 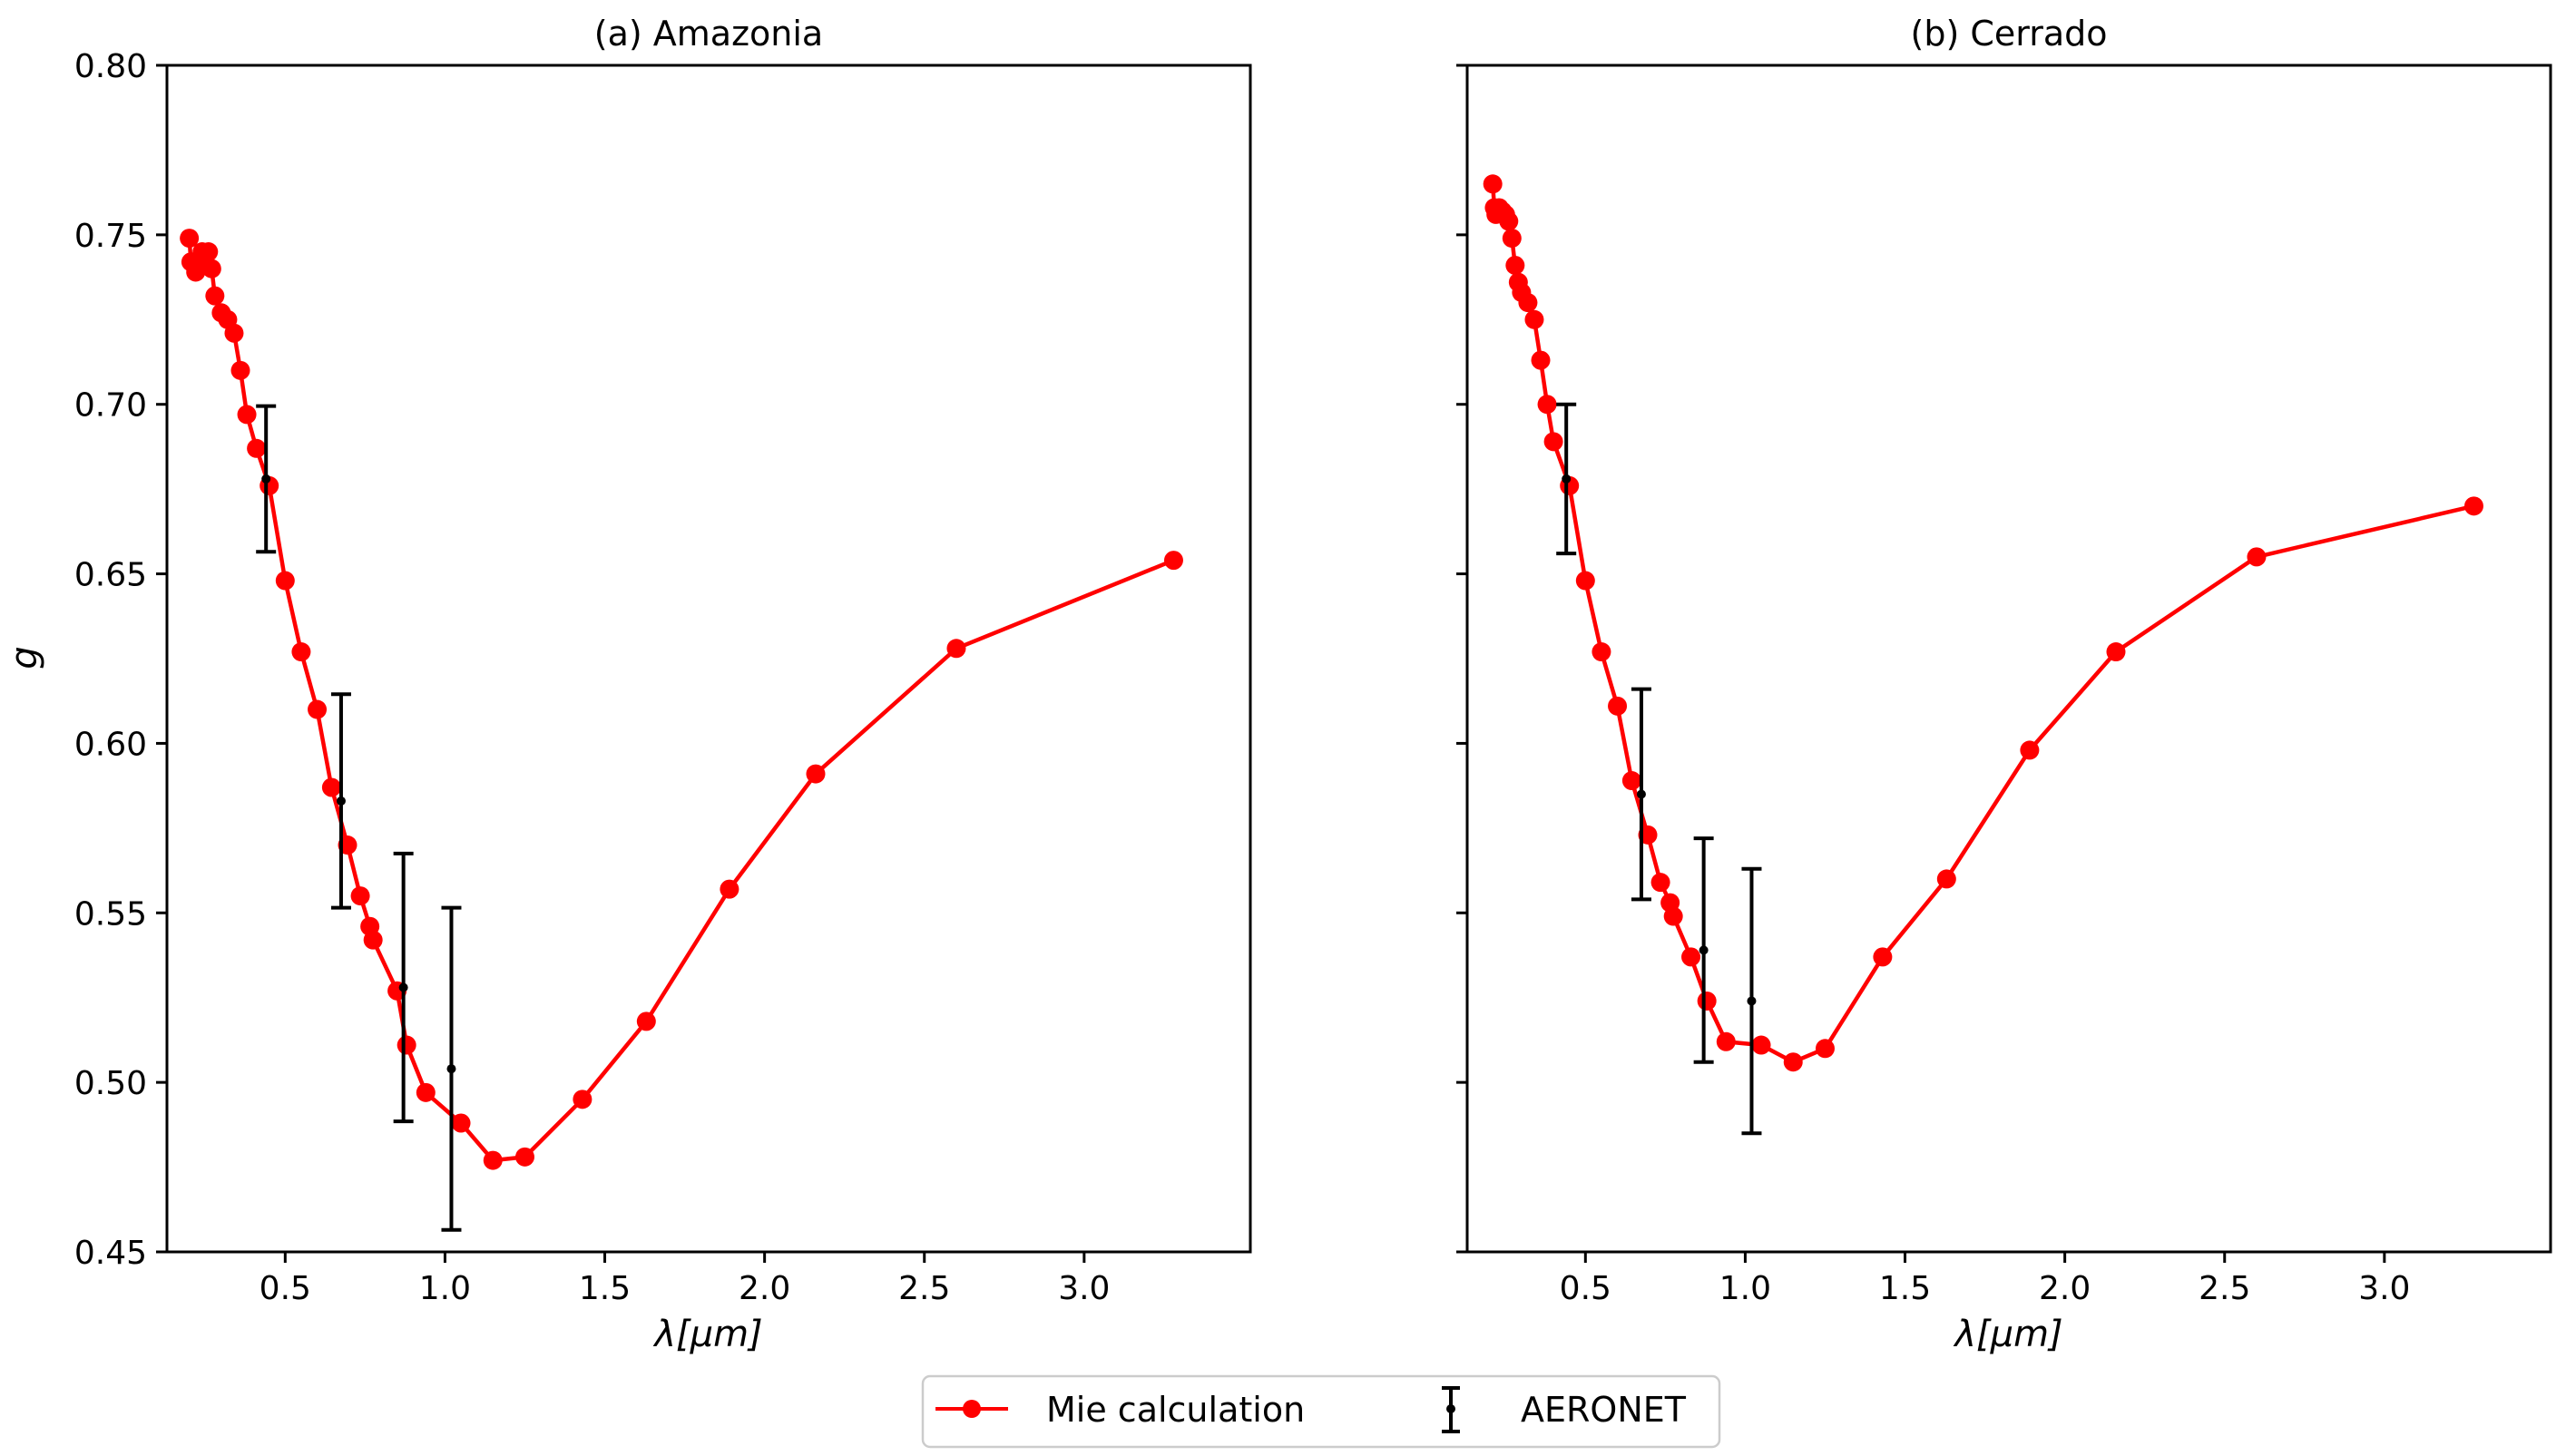 I want to click on legend: Mie calculation AERONET, so click(x=1321, y=1412).